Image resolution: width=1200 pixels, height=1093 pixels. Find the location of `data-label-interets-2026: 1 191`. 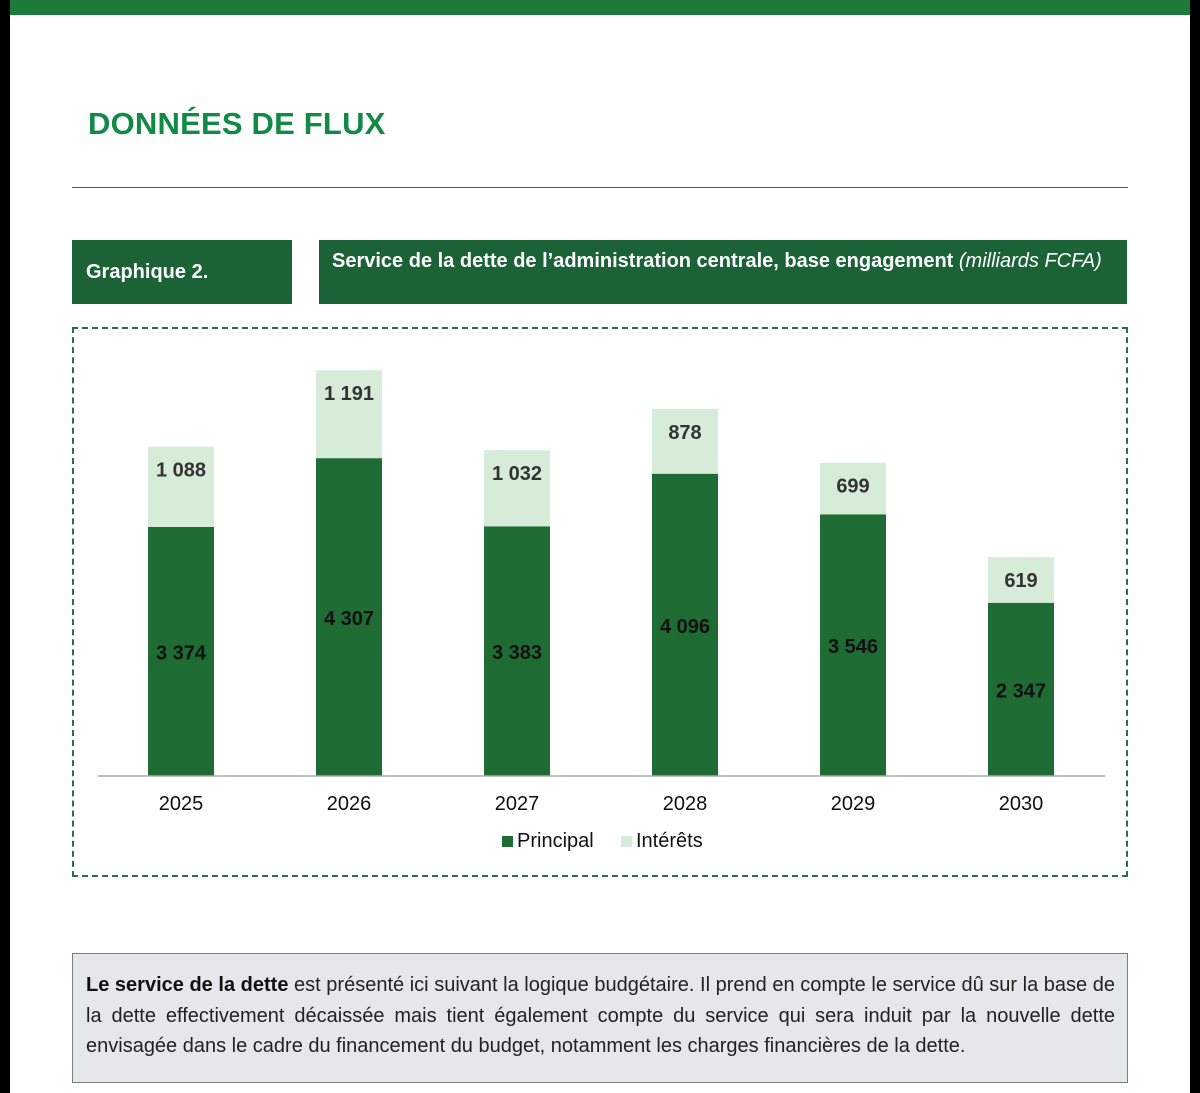

data-label-interets-2026: 1 191 is located at coordinates (349, 394).